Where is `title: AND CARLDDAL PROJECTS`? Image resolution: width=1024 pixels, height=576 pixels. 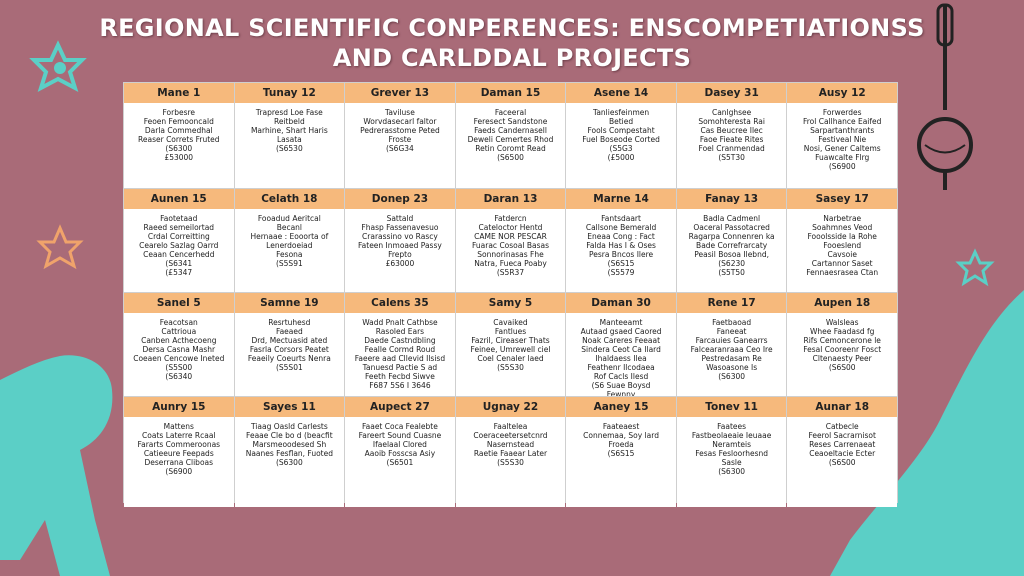
title: AND CARLDDAL PROJECTS is located at coordinates (512, 58).